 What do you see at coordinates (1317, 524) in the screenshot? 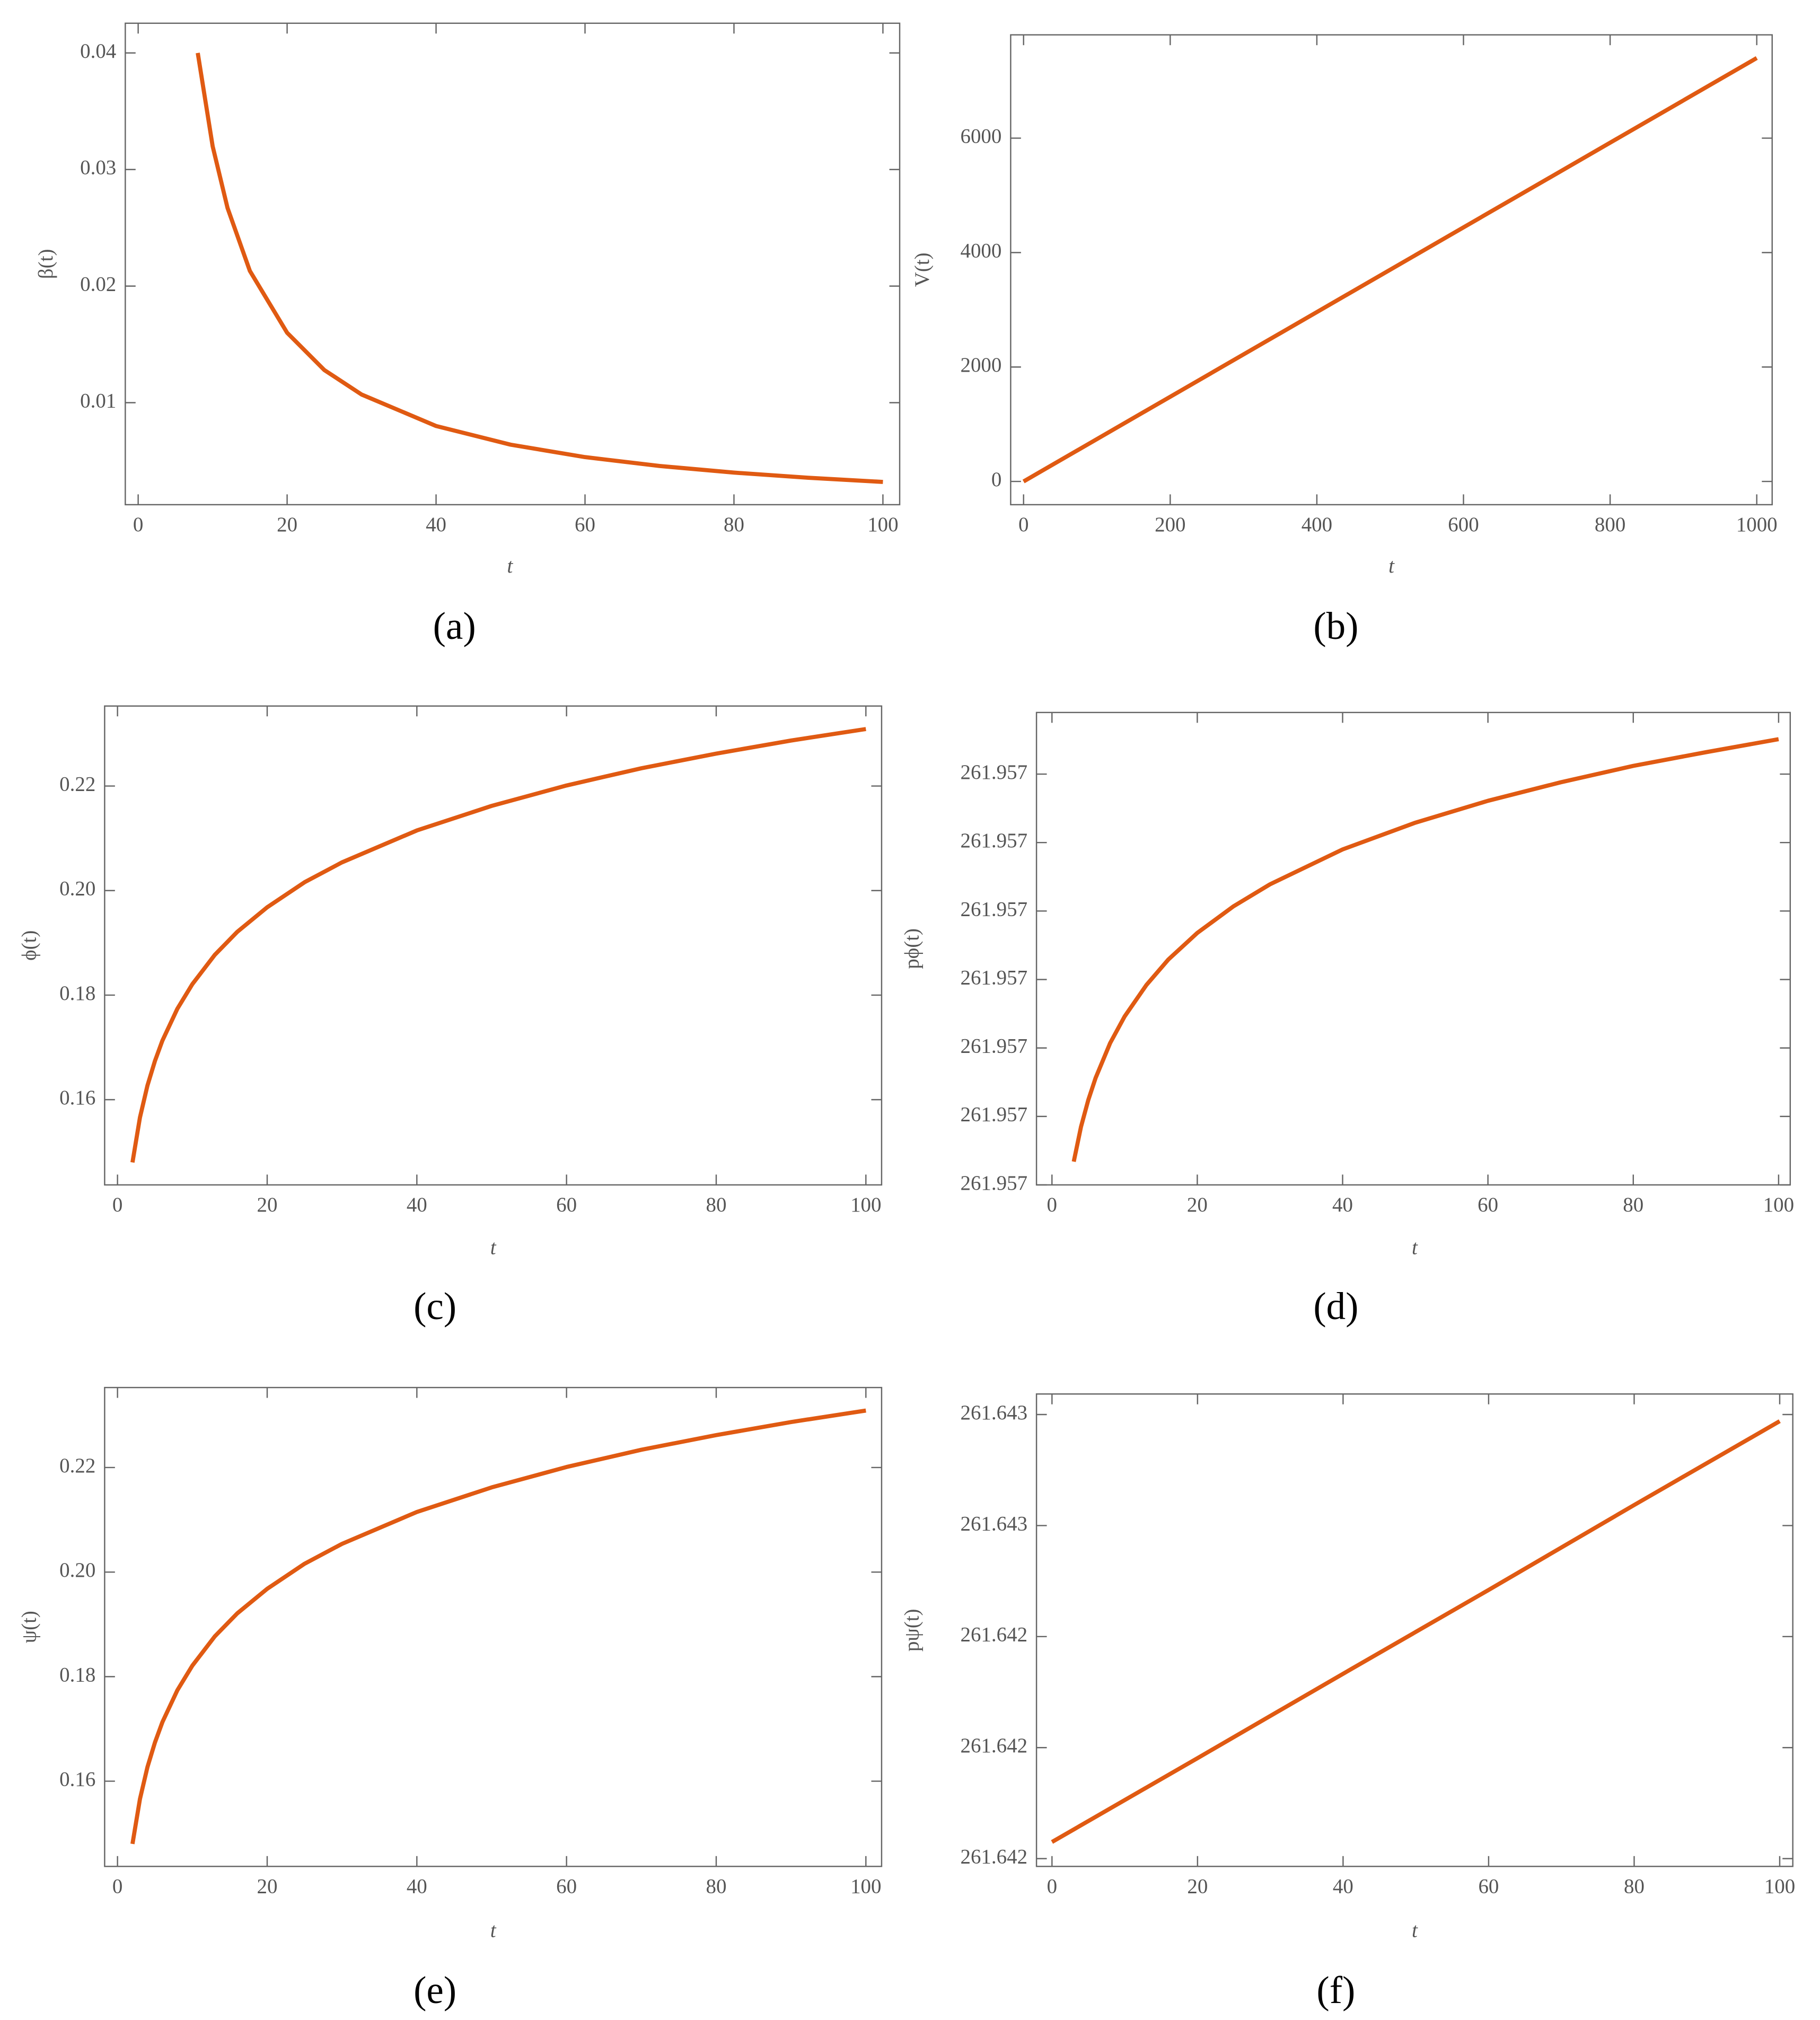
I see `x-tick-label: 400` at bounding box center [1317, 524].